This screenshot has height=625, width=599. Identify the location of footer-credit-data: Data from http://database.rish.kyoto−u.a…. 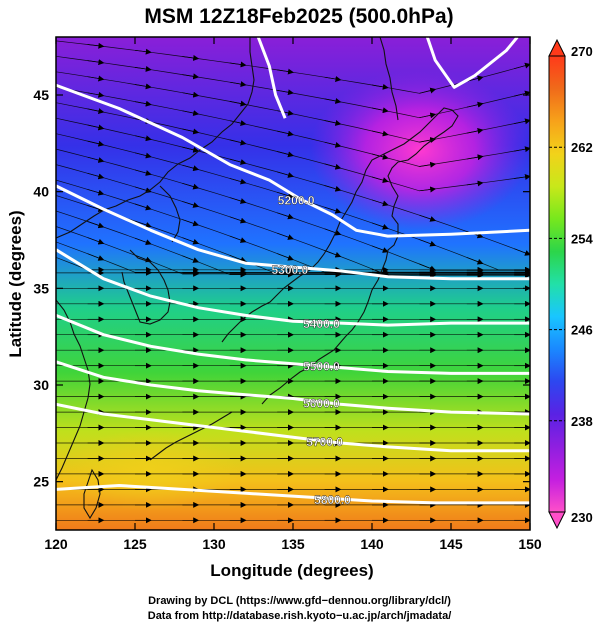
(299, 616).